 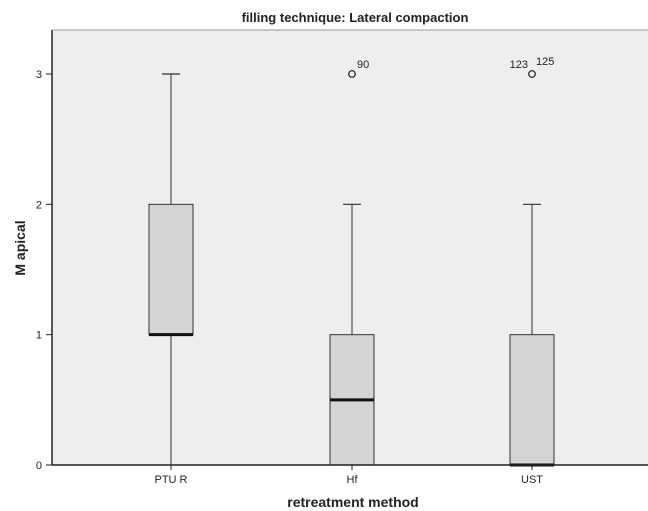 What do you see at coordinates (353, 480) in the screenshot?
I see `x-tick-label: Hf` at bounding box center [353, 480].